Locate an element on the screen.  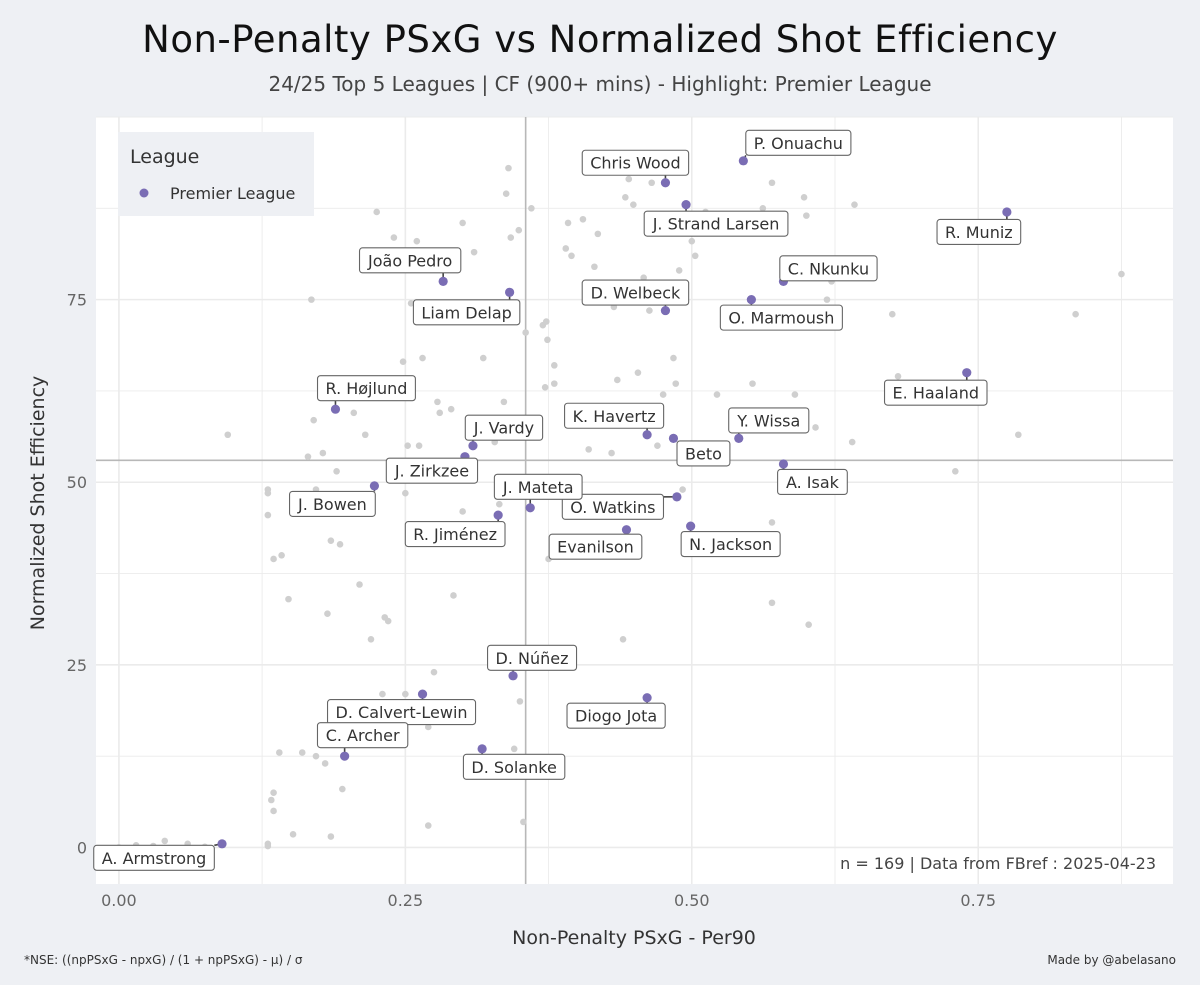
point-label-text: J. Strand Larsen is located at coordinates (716, 224).